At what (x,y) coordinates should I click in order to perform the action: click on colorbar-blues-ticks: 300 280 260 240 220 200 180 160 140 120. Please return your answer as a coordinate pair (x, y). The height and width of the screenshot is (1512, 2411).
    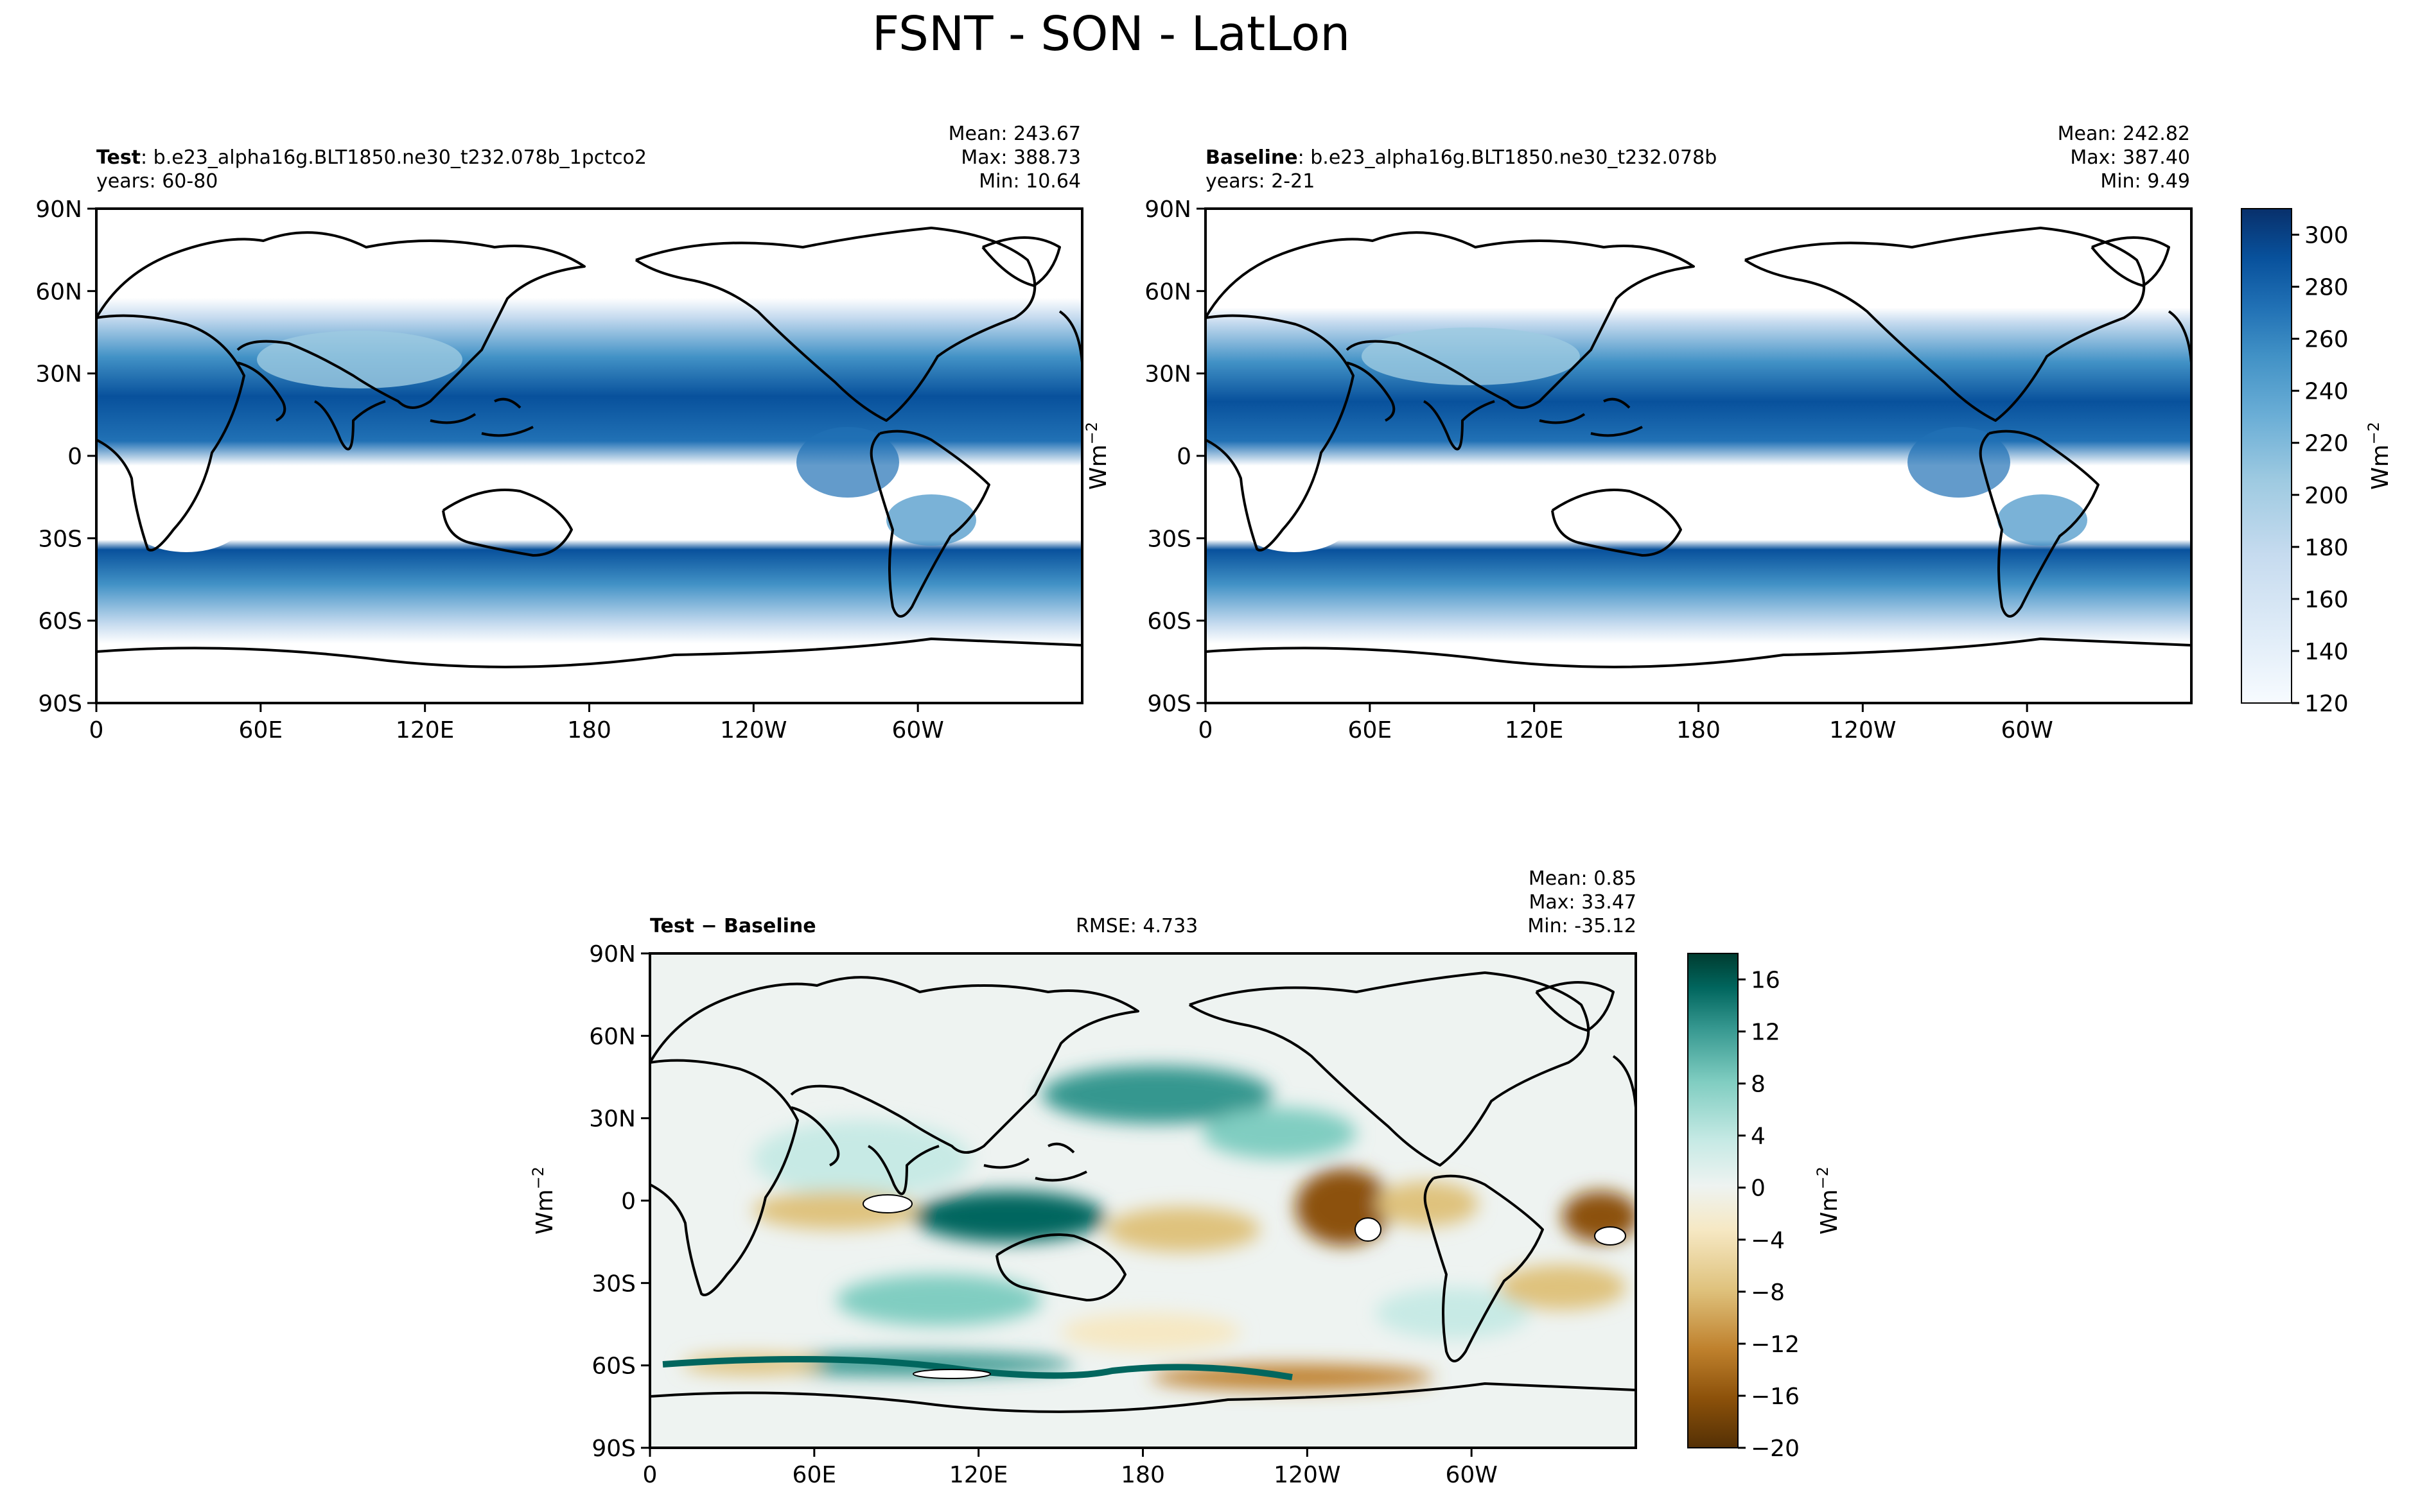
    Looking at the image, I should click on (2321, 470).